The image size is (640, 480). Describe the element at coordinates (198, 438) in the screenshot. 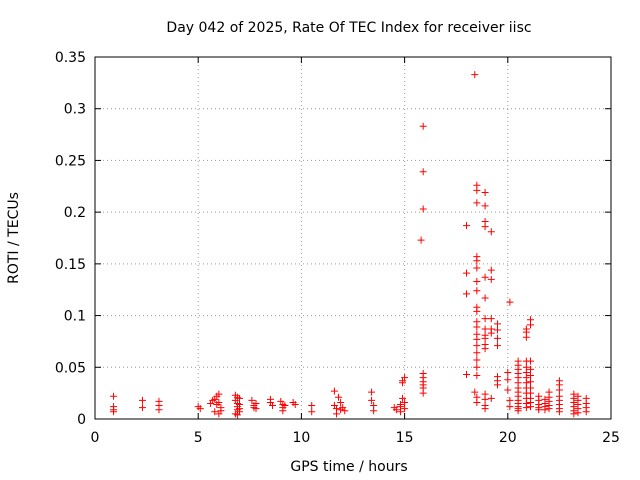

I see `x-tick-label: 5` at that location.